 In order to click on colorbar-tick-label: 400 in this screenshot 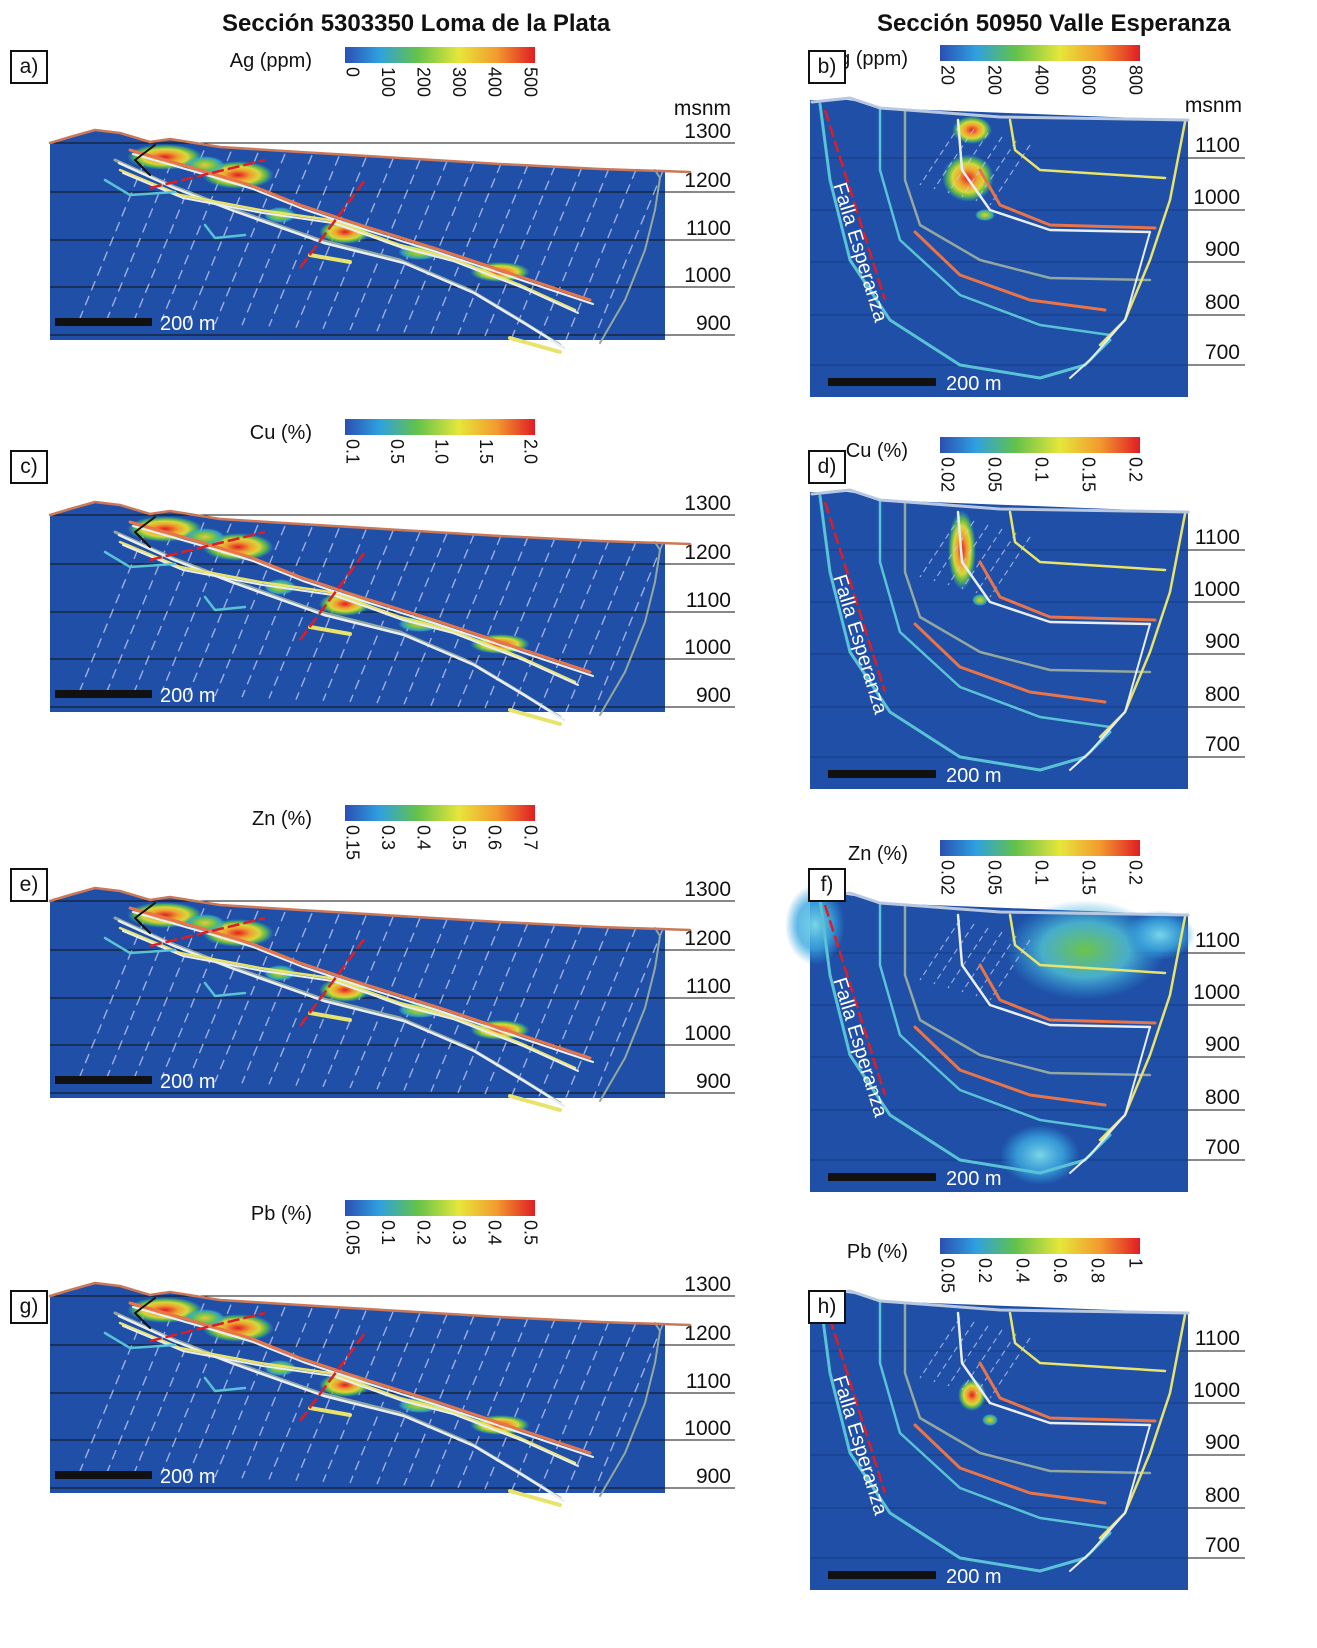, I will do `click(1041, 80)`.